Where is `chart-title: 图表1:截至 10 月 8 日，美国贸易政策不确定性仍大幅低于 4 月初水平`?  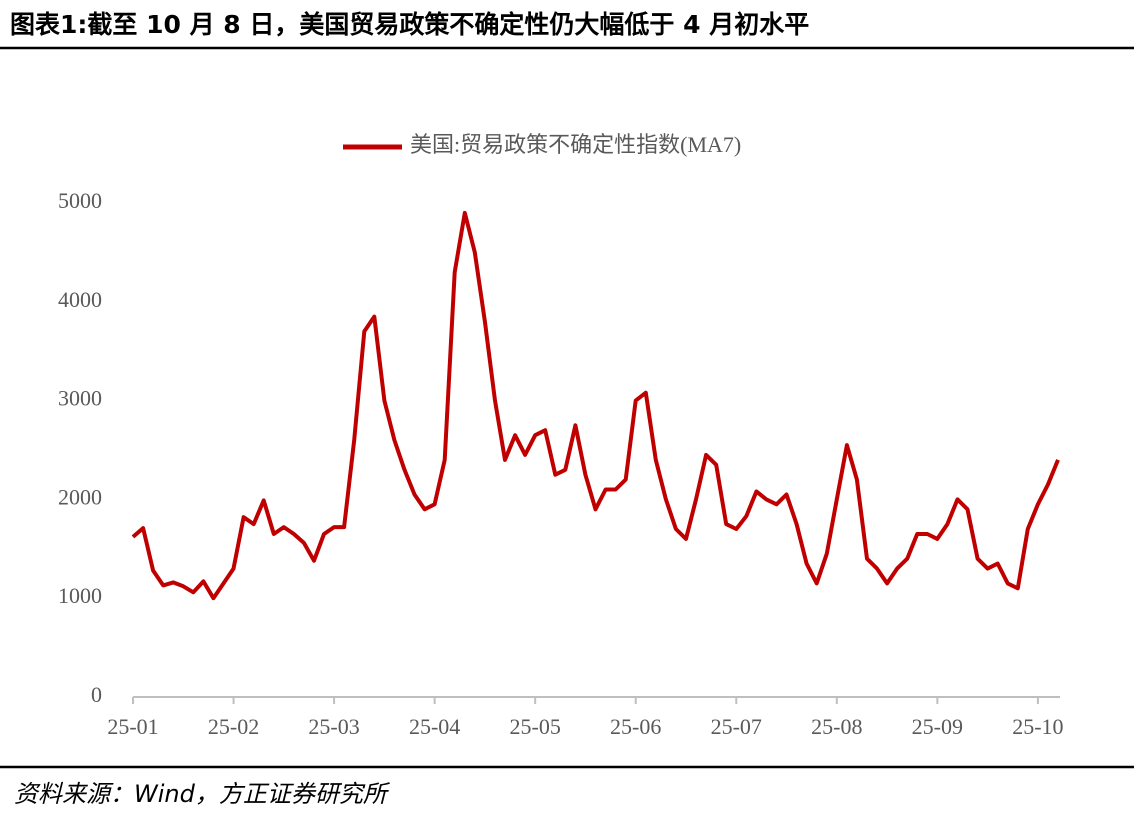
chart-title: 图表1:截至 10 月 8 日，美国贸易政策不确定性仍大幅低于 4 月初水平 is located at coordinates (409, 24).